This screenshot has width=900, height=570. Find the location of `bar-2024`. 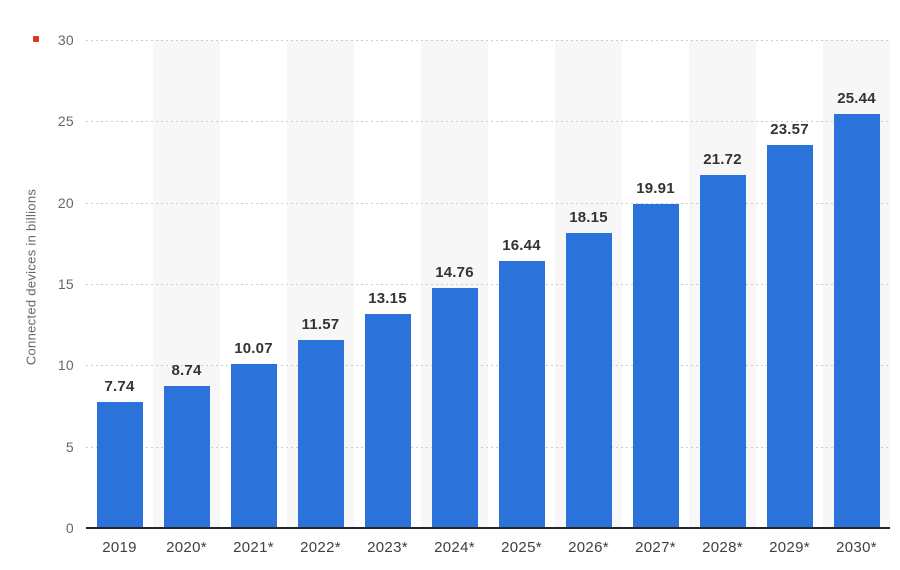

bar-2024 is located at coordinates (454, 407).